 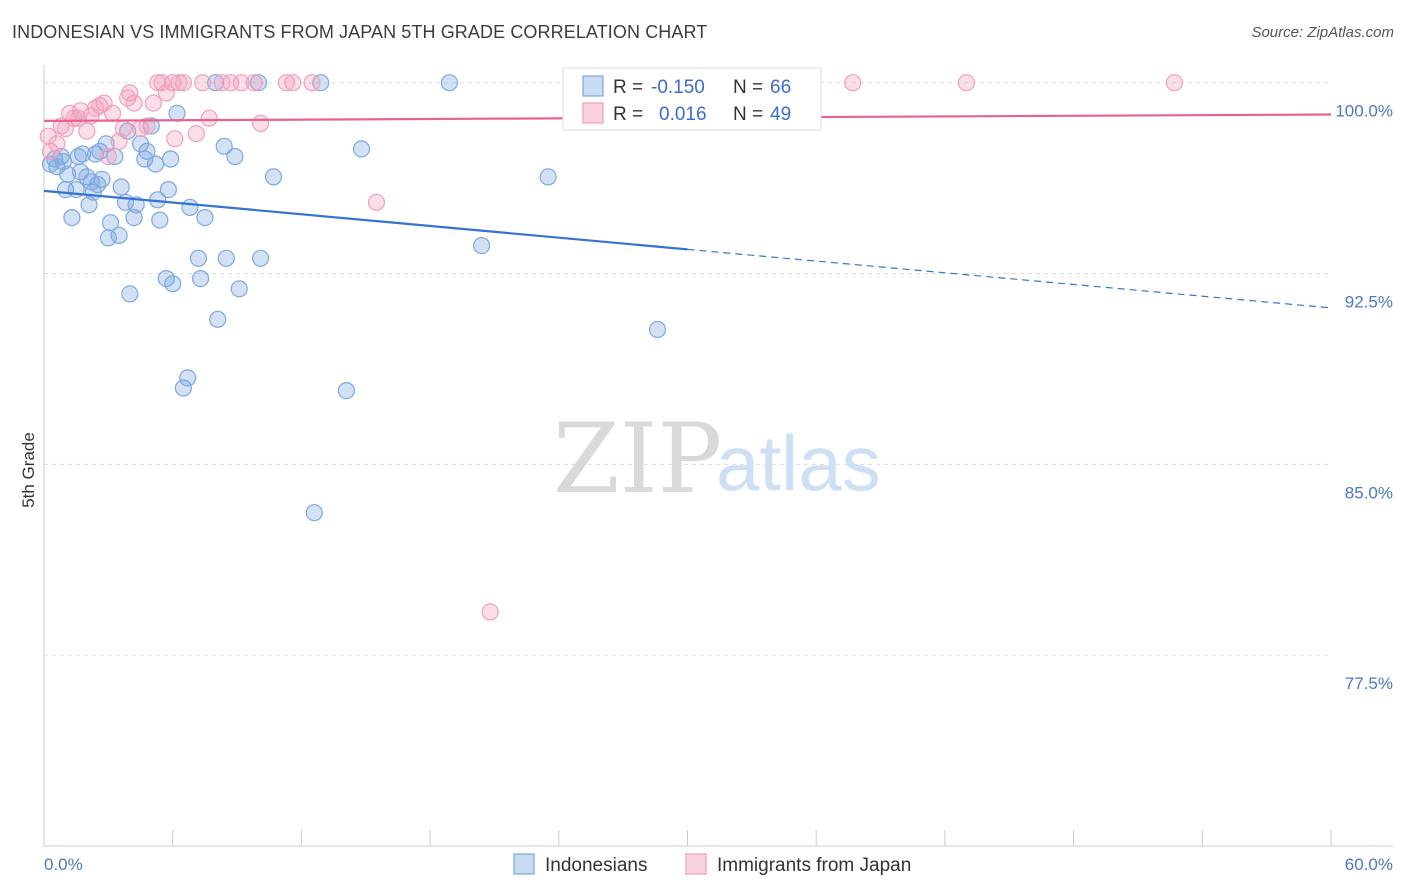 What do you see at coordinates (596, 865) in the screenshot?
I see `legend-indonesians-label: Indonesians` at bounding box center [596, 865].